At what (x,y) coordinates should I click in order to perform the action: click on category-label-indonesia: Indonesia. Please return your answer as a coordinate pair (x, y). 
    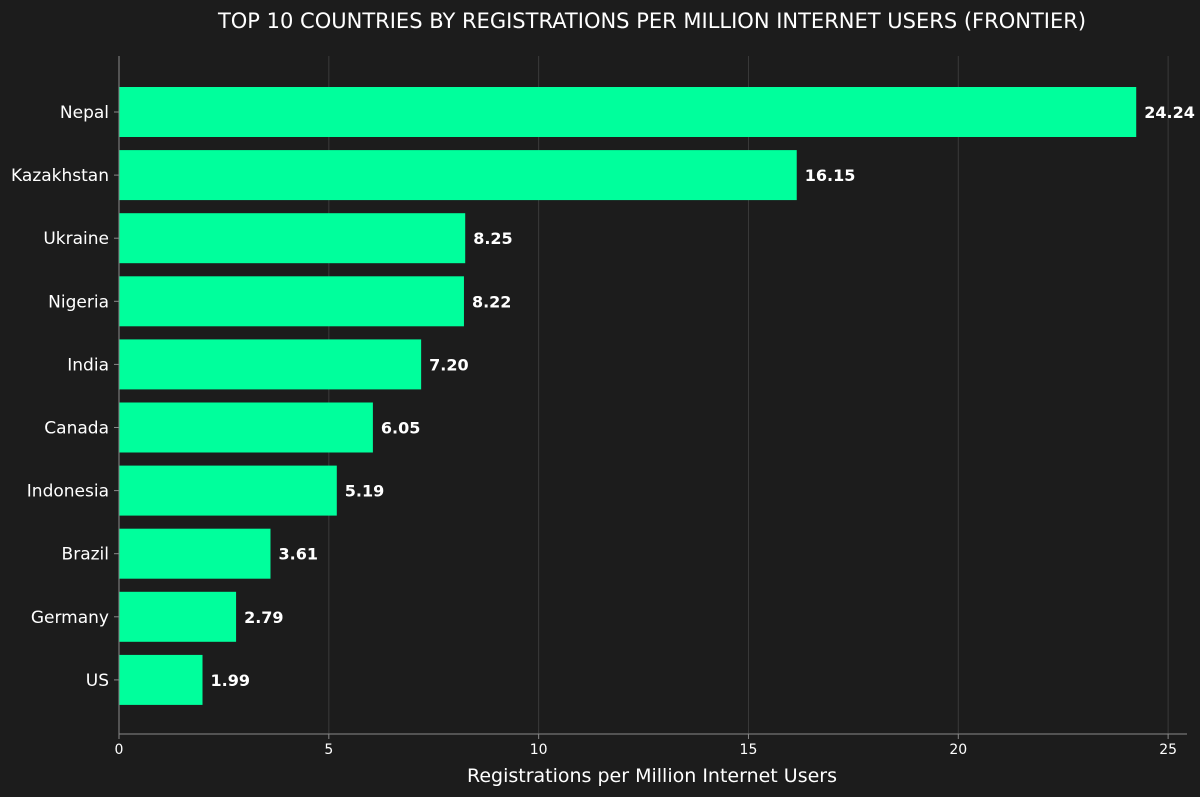
    Looking at the image, I should click on (68, 492).